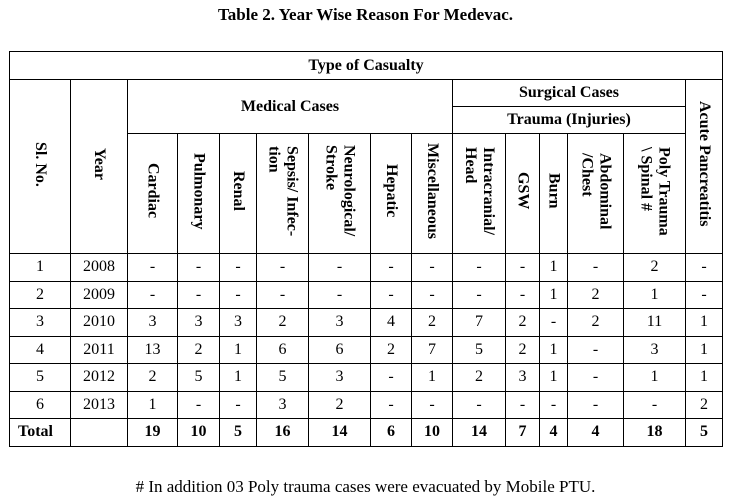  What do you see at coordinates (365, 14) in the screenshot?
I see `table-title: Table 2. Year Wise Reason For Medevac.` at bounding box center [365, 14].